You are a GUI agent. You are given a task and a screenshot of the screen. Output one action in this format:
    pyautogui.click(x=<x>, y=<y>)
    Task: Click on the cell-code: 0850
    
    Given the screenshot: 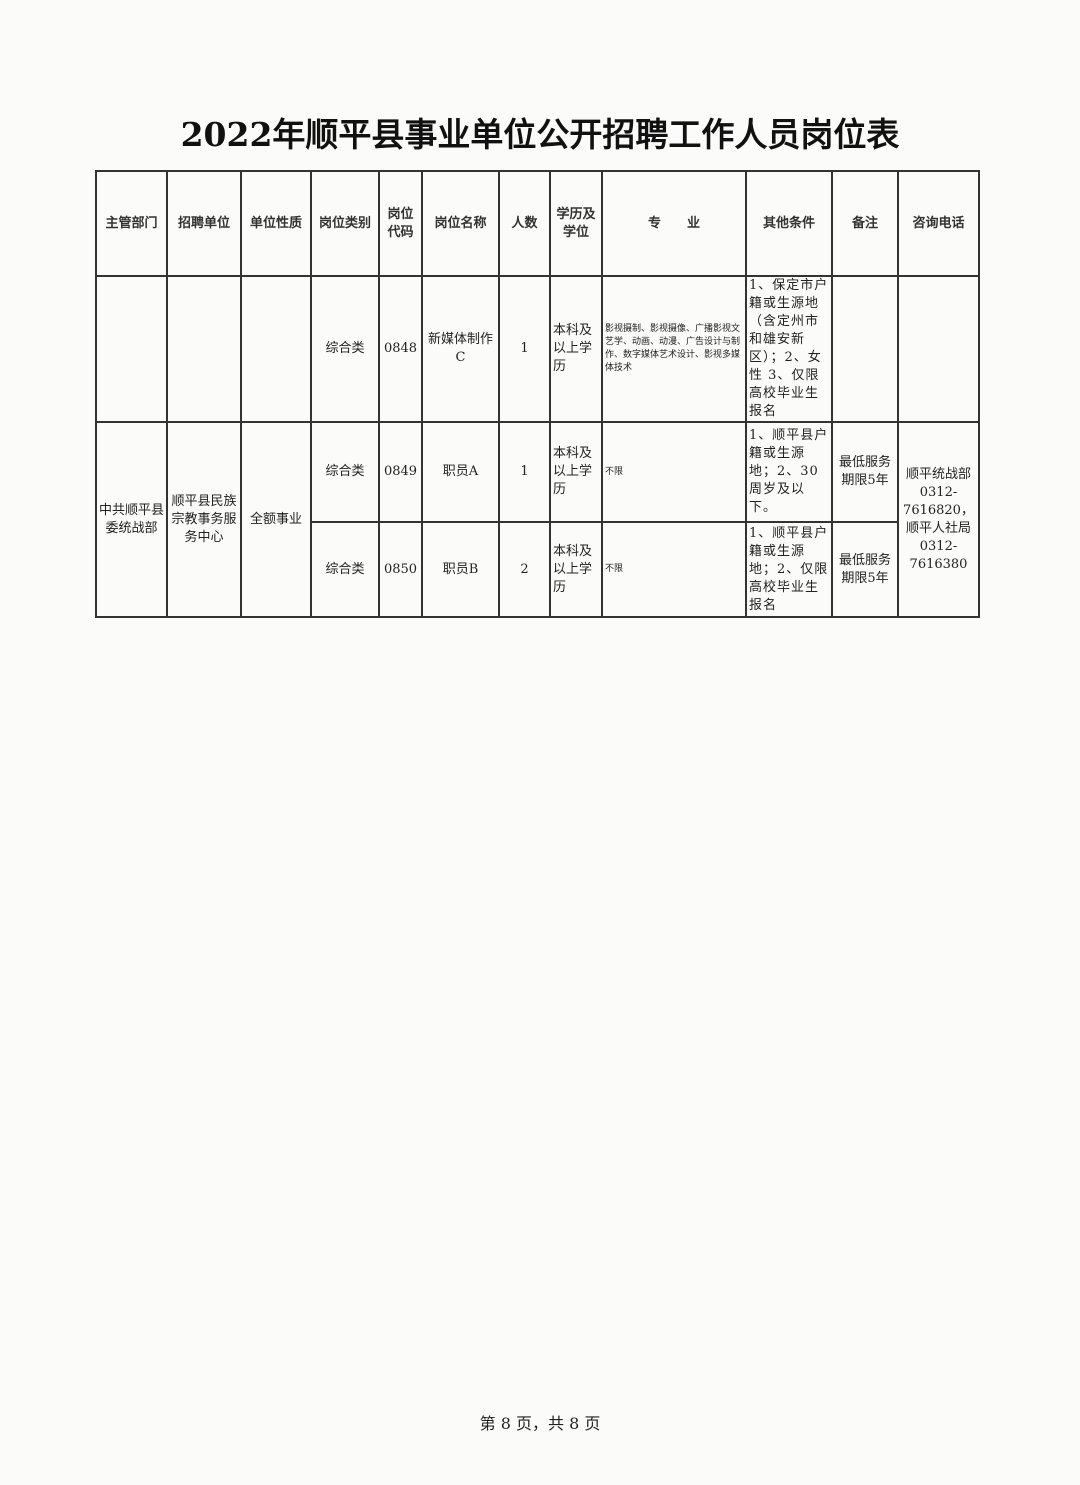 What is the action you would take?
    pyautogui.click(x=400, y=569)
    